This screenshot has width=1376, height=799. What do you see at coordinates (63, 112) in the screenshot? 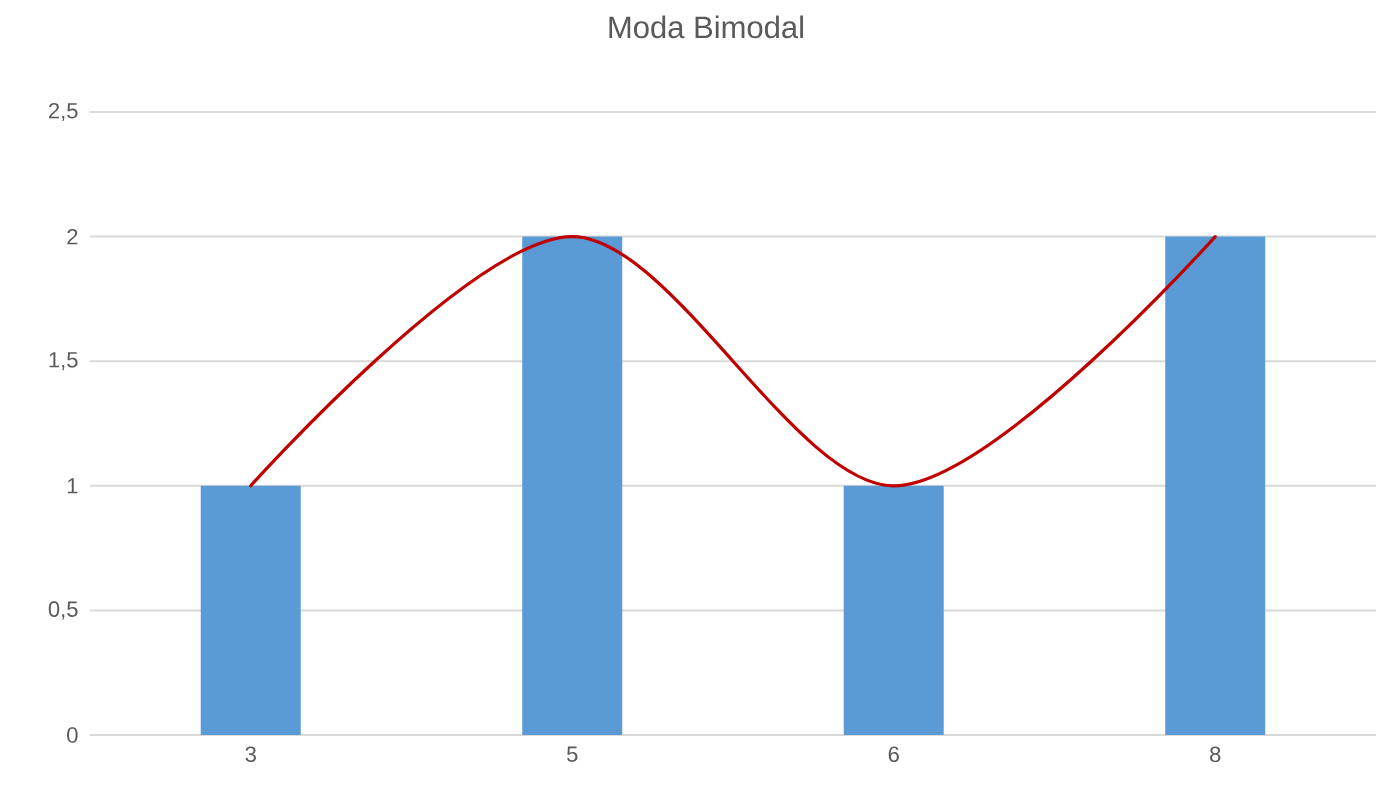
I see `y-tick-label: 2,5` at bounding box center [63, 112].